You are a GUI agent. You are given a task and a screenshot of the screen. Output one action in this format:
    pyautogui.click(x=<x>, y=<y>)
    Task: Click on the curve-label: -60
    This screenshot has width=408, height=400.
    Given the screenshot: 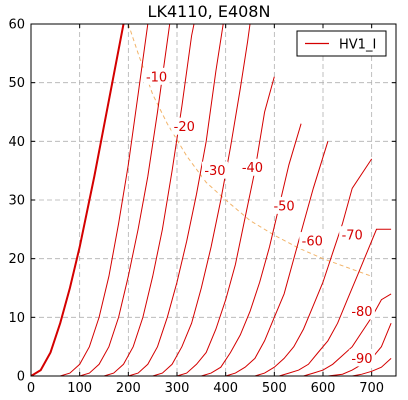 What is the action you would take?
    pyautogui.click(x=312, y=242)
    